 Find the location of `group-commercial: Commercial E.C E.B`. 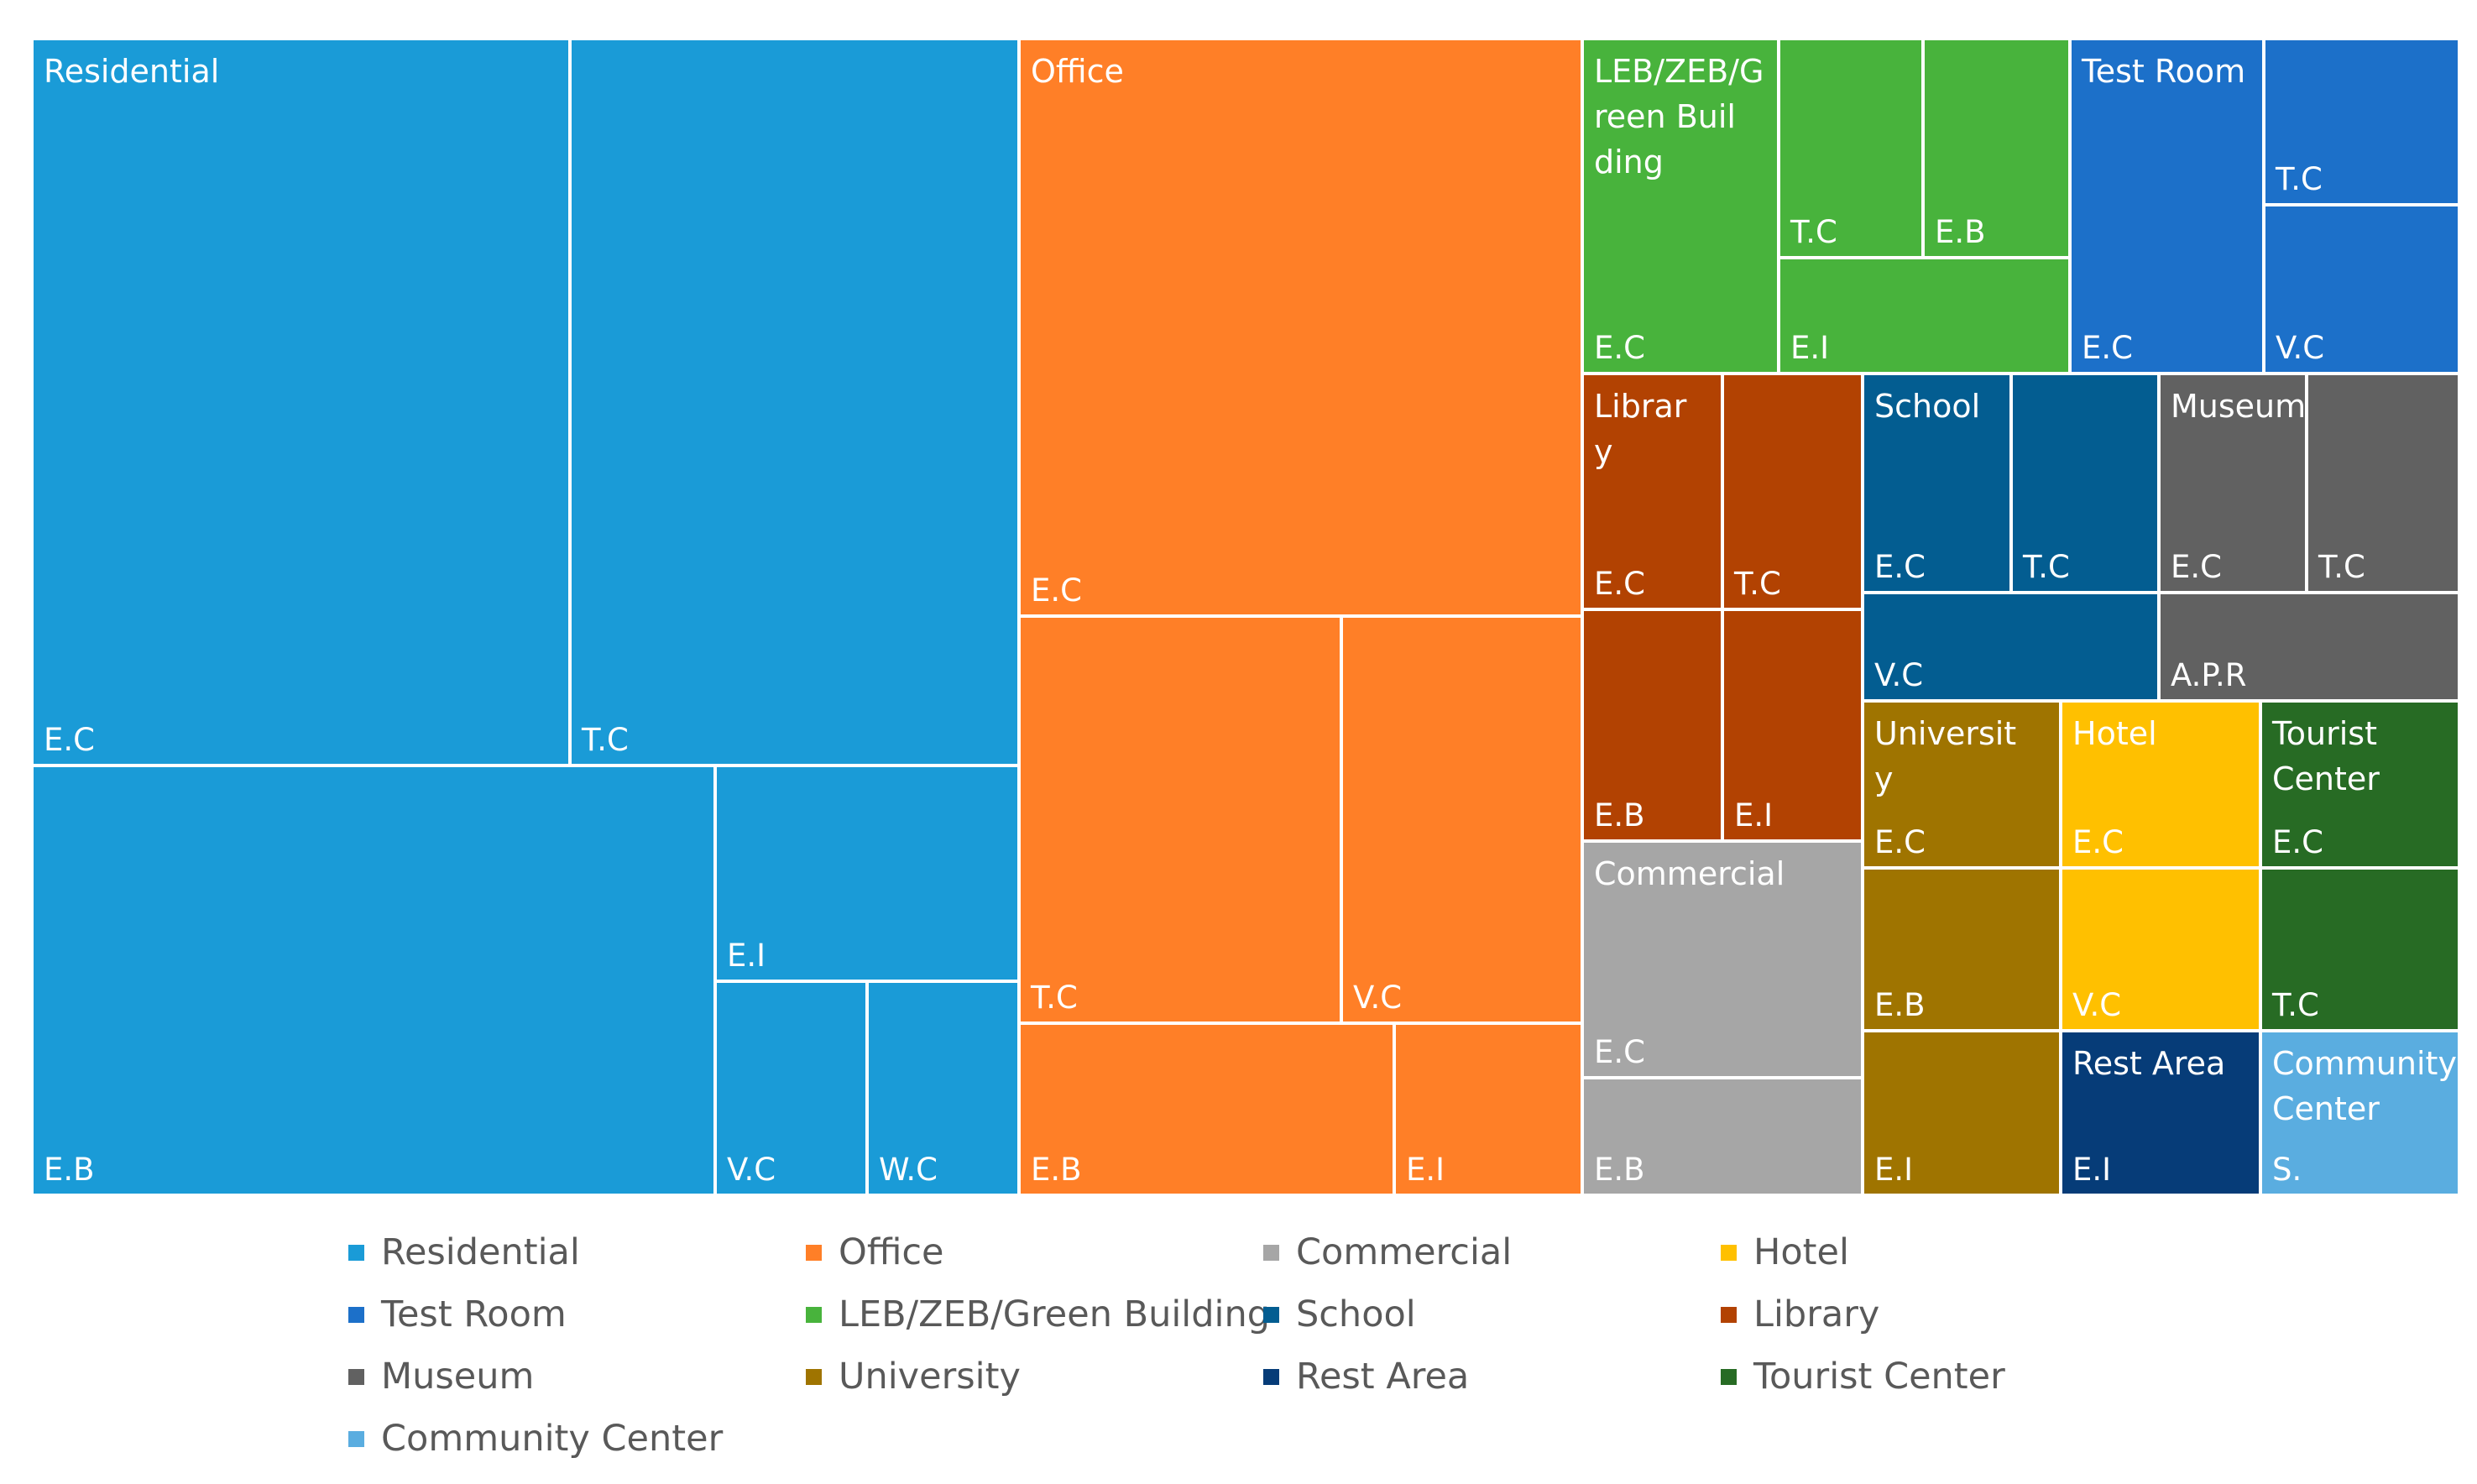

group-commercial: Commercial E.C E.B is located at coordinates (1722, 1018).